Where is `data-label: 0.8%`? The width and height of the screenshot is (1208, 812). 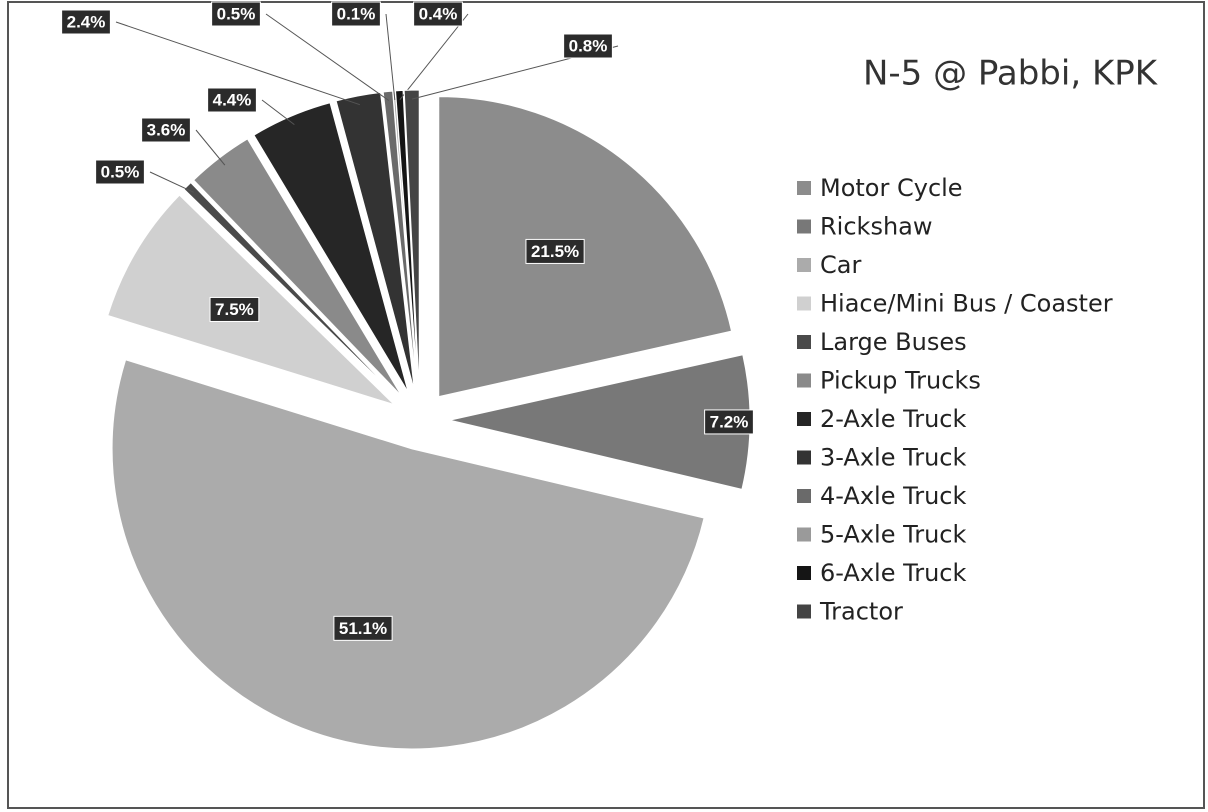 data-label: 0.8% is located at coordinates (588, 45).